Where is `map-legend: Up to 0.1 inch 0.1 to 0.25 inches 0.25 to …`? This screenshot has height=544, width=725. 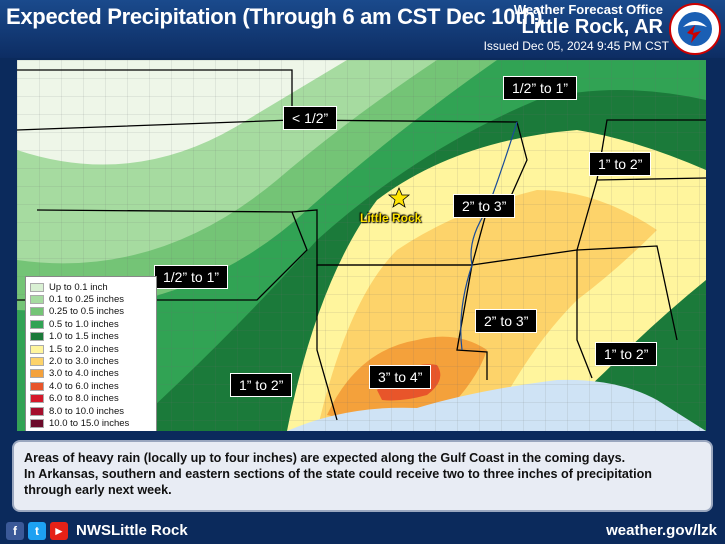 map-legend: Up to 0.1 inch 0.1 to 0.25 inches 0.25 to … is located at coordinates (91, 353).